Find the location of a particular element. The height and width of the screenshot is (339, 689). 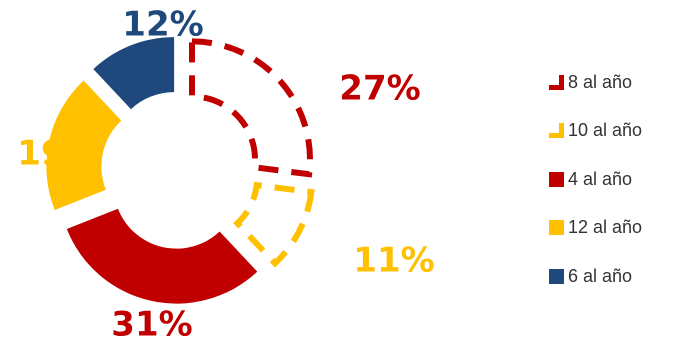

legend-item: 12 al año is located at coordinates (595, 228).